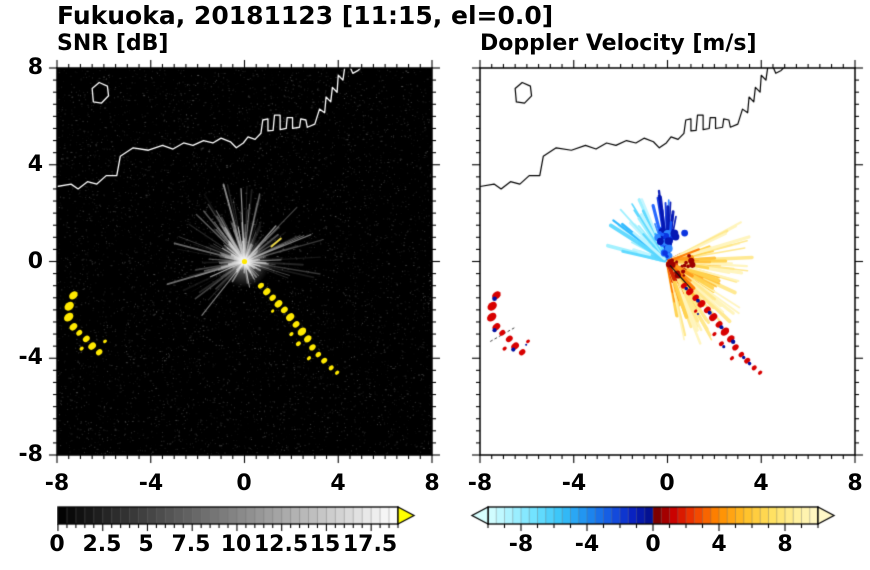 The height and width of the screenshot is (570, 870). I want to click on ytick-label-neg8: -8, so click(30, 454).